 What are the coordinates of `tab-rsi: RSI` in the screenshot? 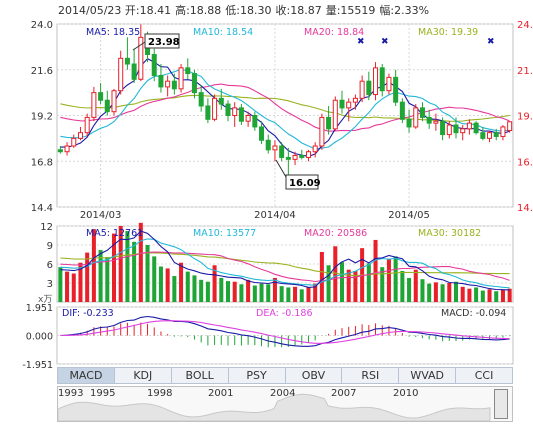 It's located at (371, 375).